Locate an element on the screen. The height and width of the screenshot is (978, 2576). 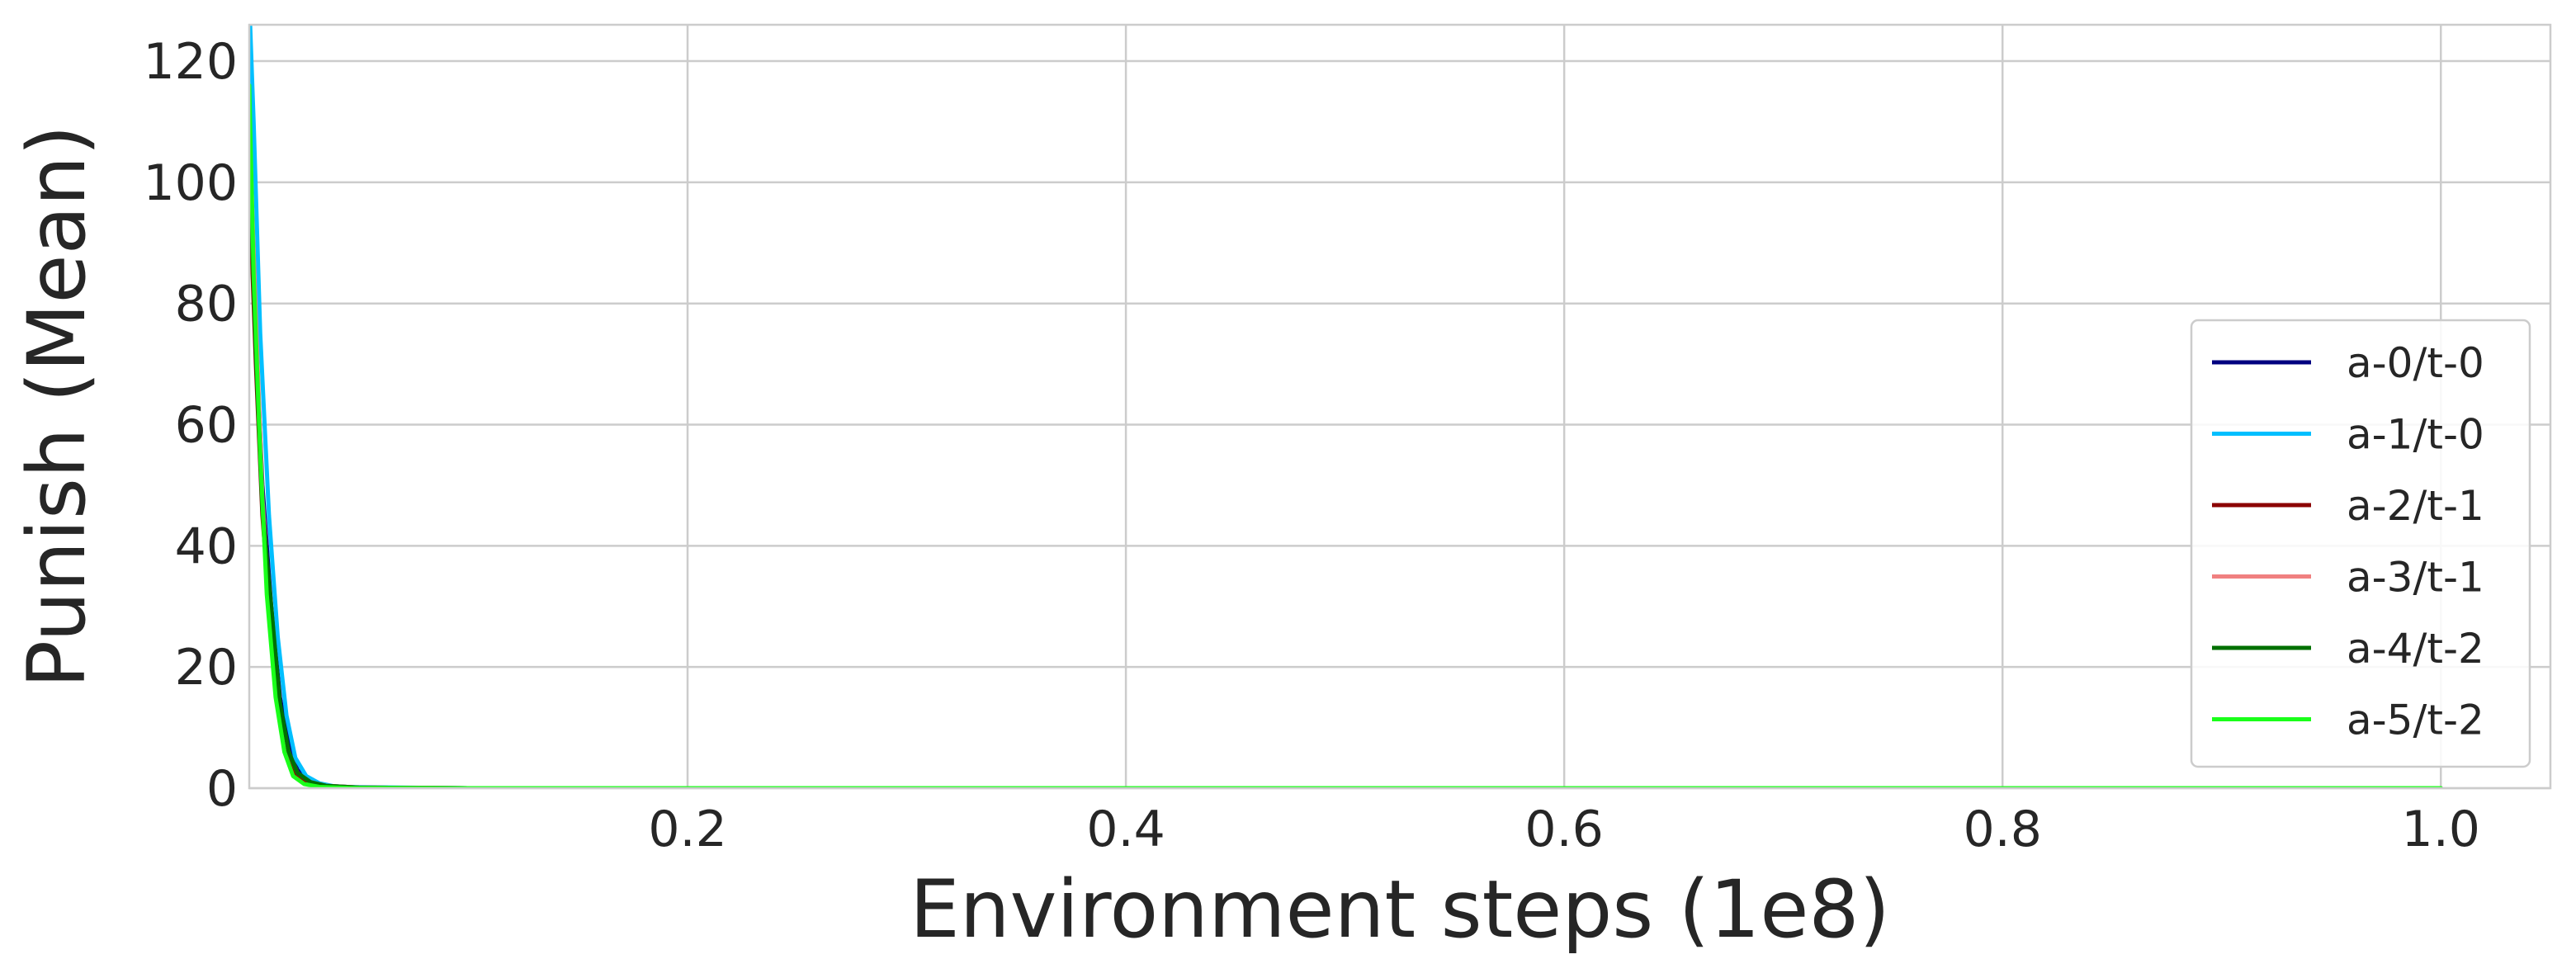
x-axis-title: Environment steps (1e8) is located at coordinates (1400, 909).